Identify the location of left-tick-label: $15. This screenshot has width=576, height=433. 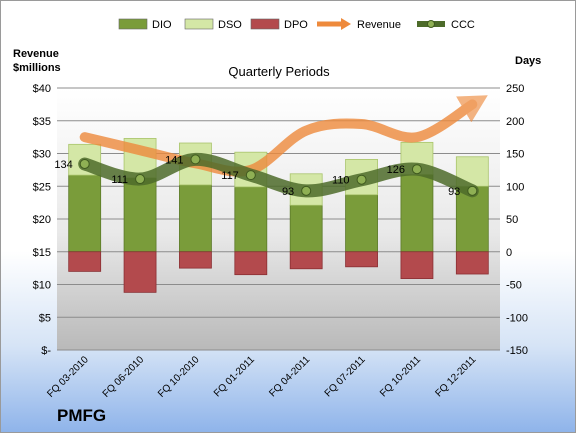
(42, 253).